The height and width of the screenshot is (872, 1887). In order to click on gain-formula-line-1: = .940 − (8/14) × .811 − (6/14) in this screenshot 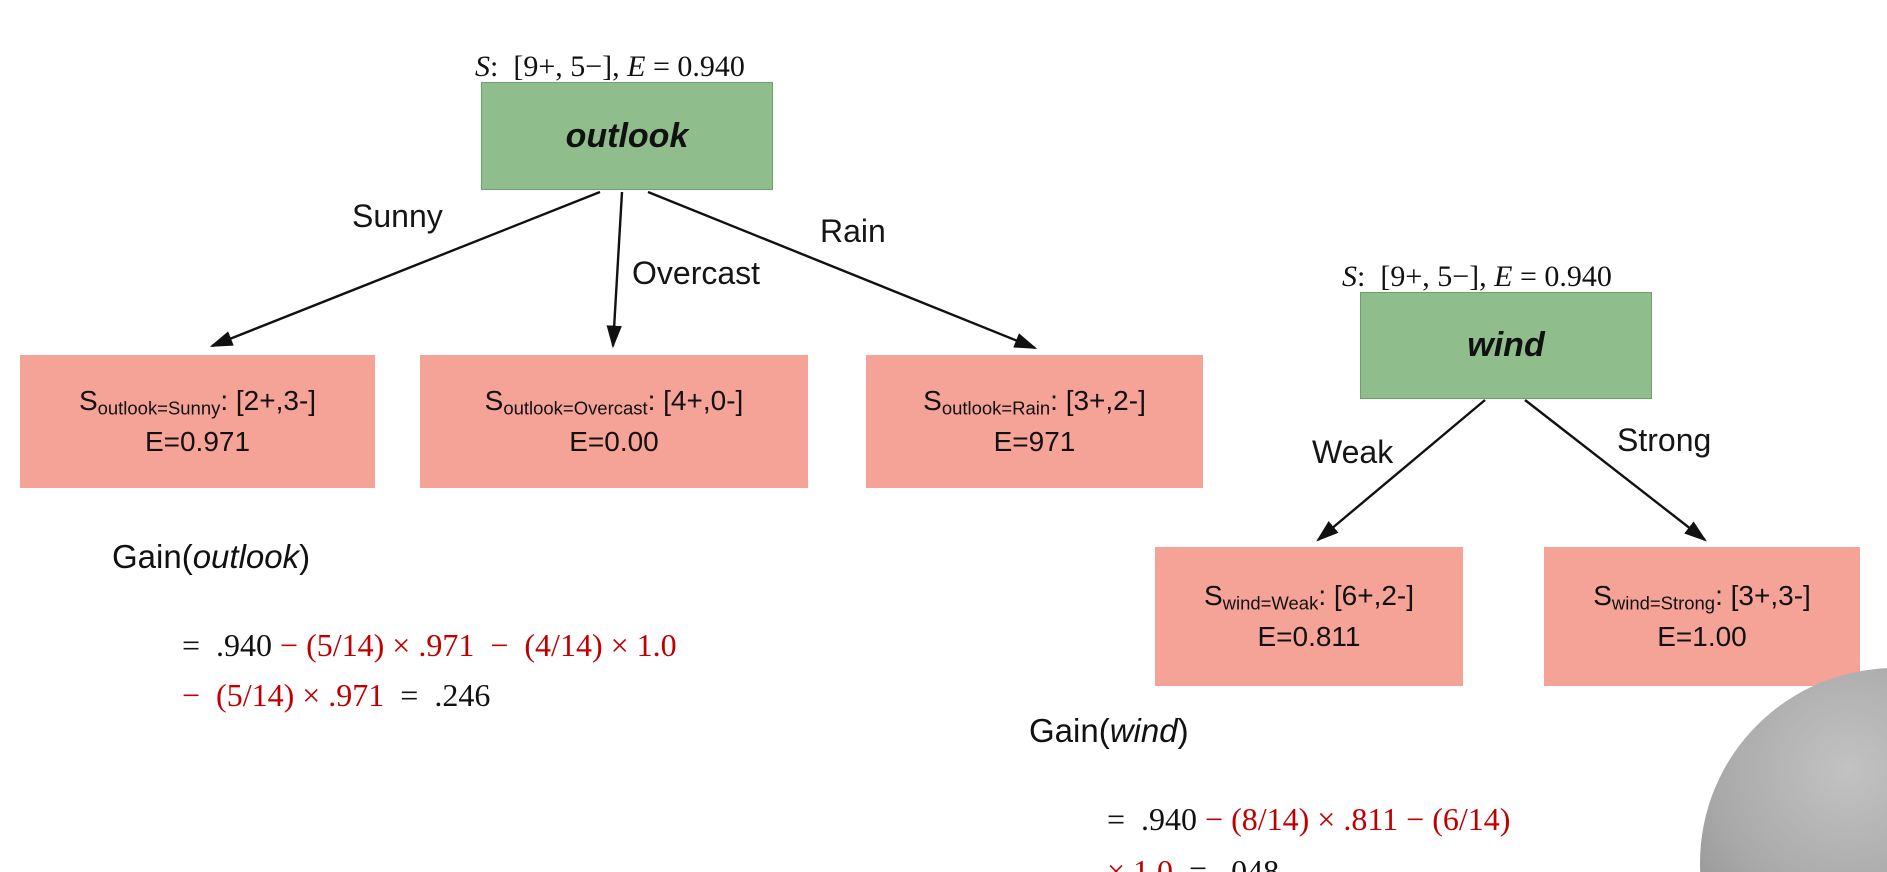, I will do `click(1309, 819)`.